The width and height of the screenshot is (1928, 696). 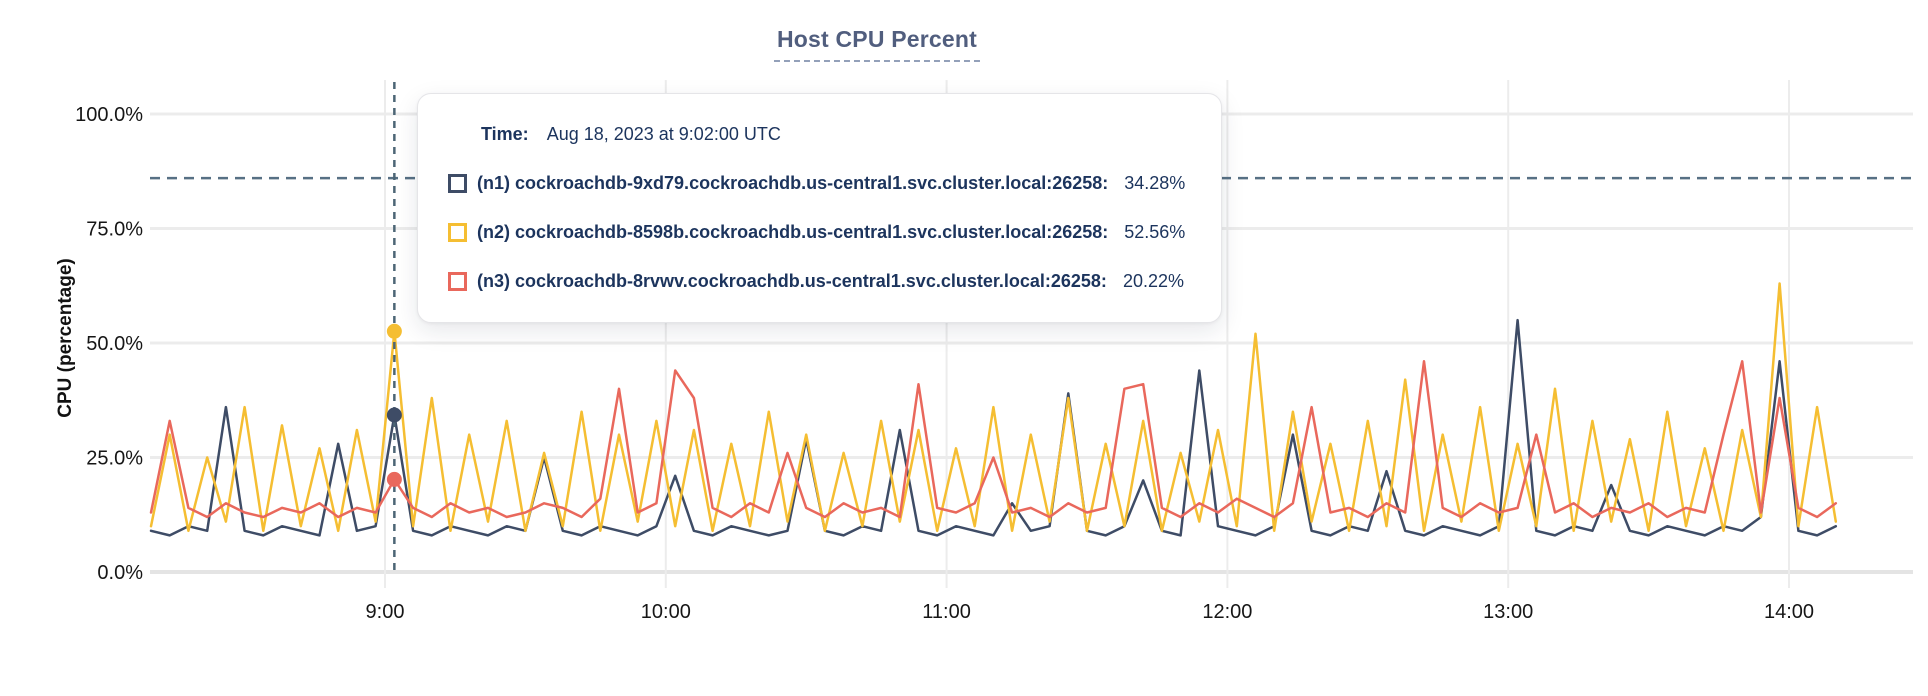 I want to click on series-swatch-n1-icon, so click(x=457, y=183).